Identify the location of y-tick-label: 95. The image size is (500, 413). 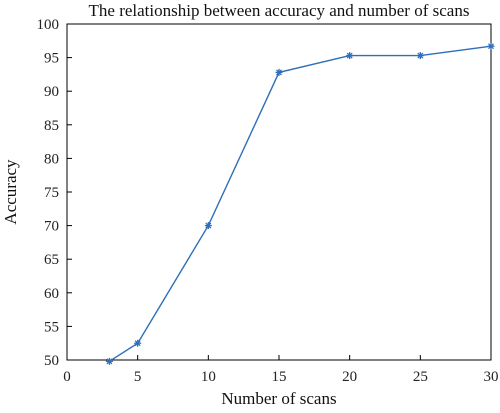
(51, 59).